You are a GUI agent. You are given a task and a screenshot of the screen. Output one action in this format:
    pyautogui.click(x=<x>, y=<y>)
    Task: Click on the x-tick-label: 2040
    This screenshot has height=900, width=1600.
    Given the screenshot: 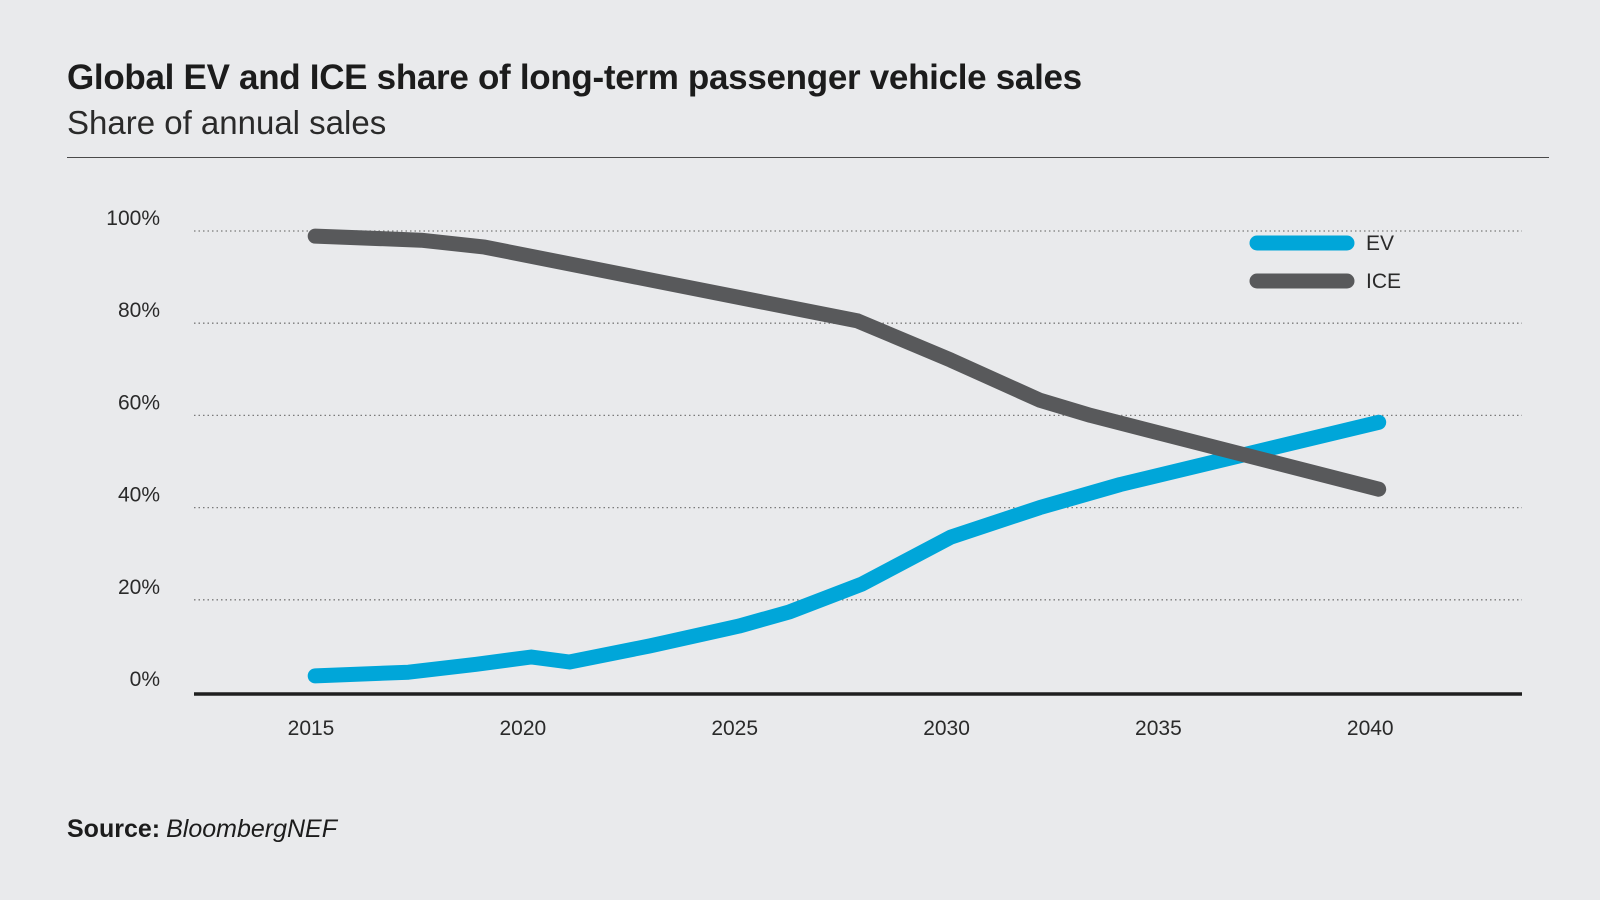 What is the action you would take?
    pyautogui.click(x=1370, y=728)
    